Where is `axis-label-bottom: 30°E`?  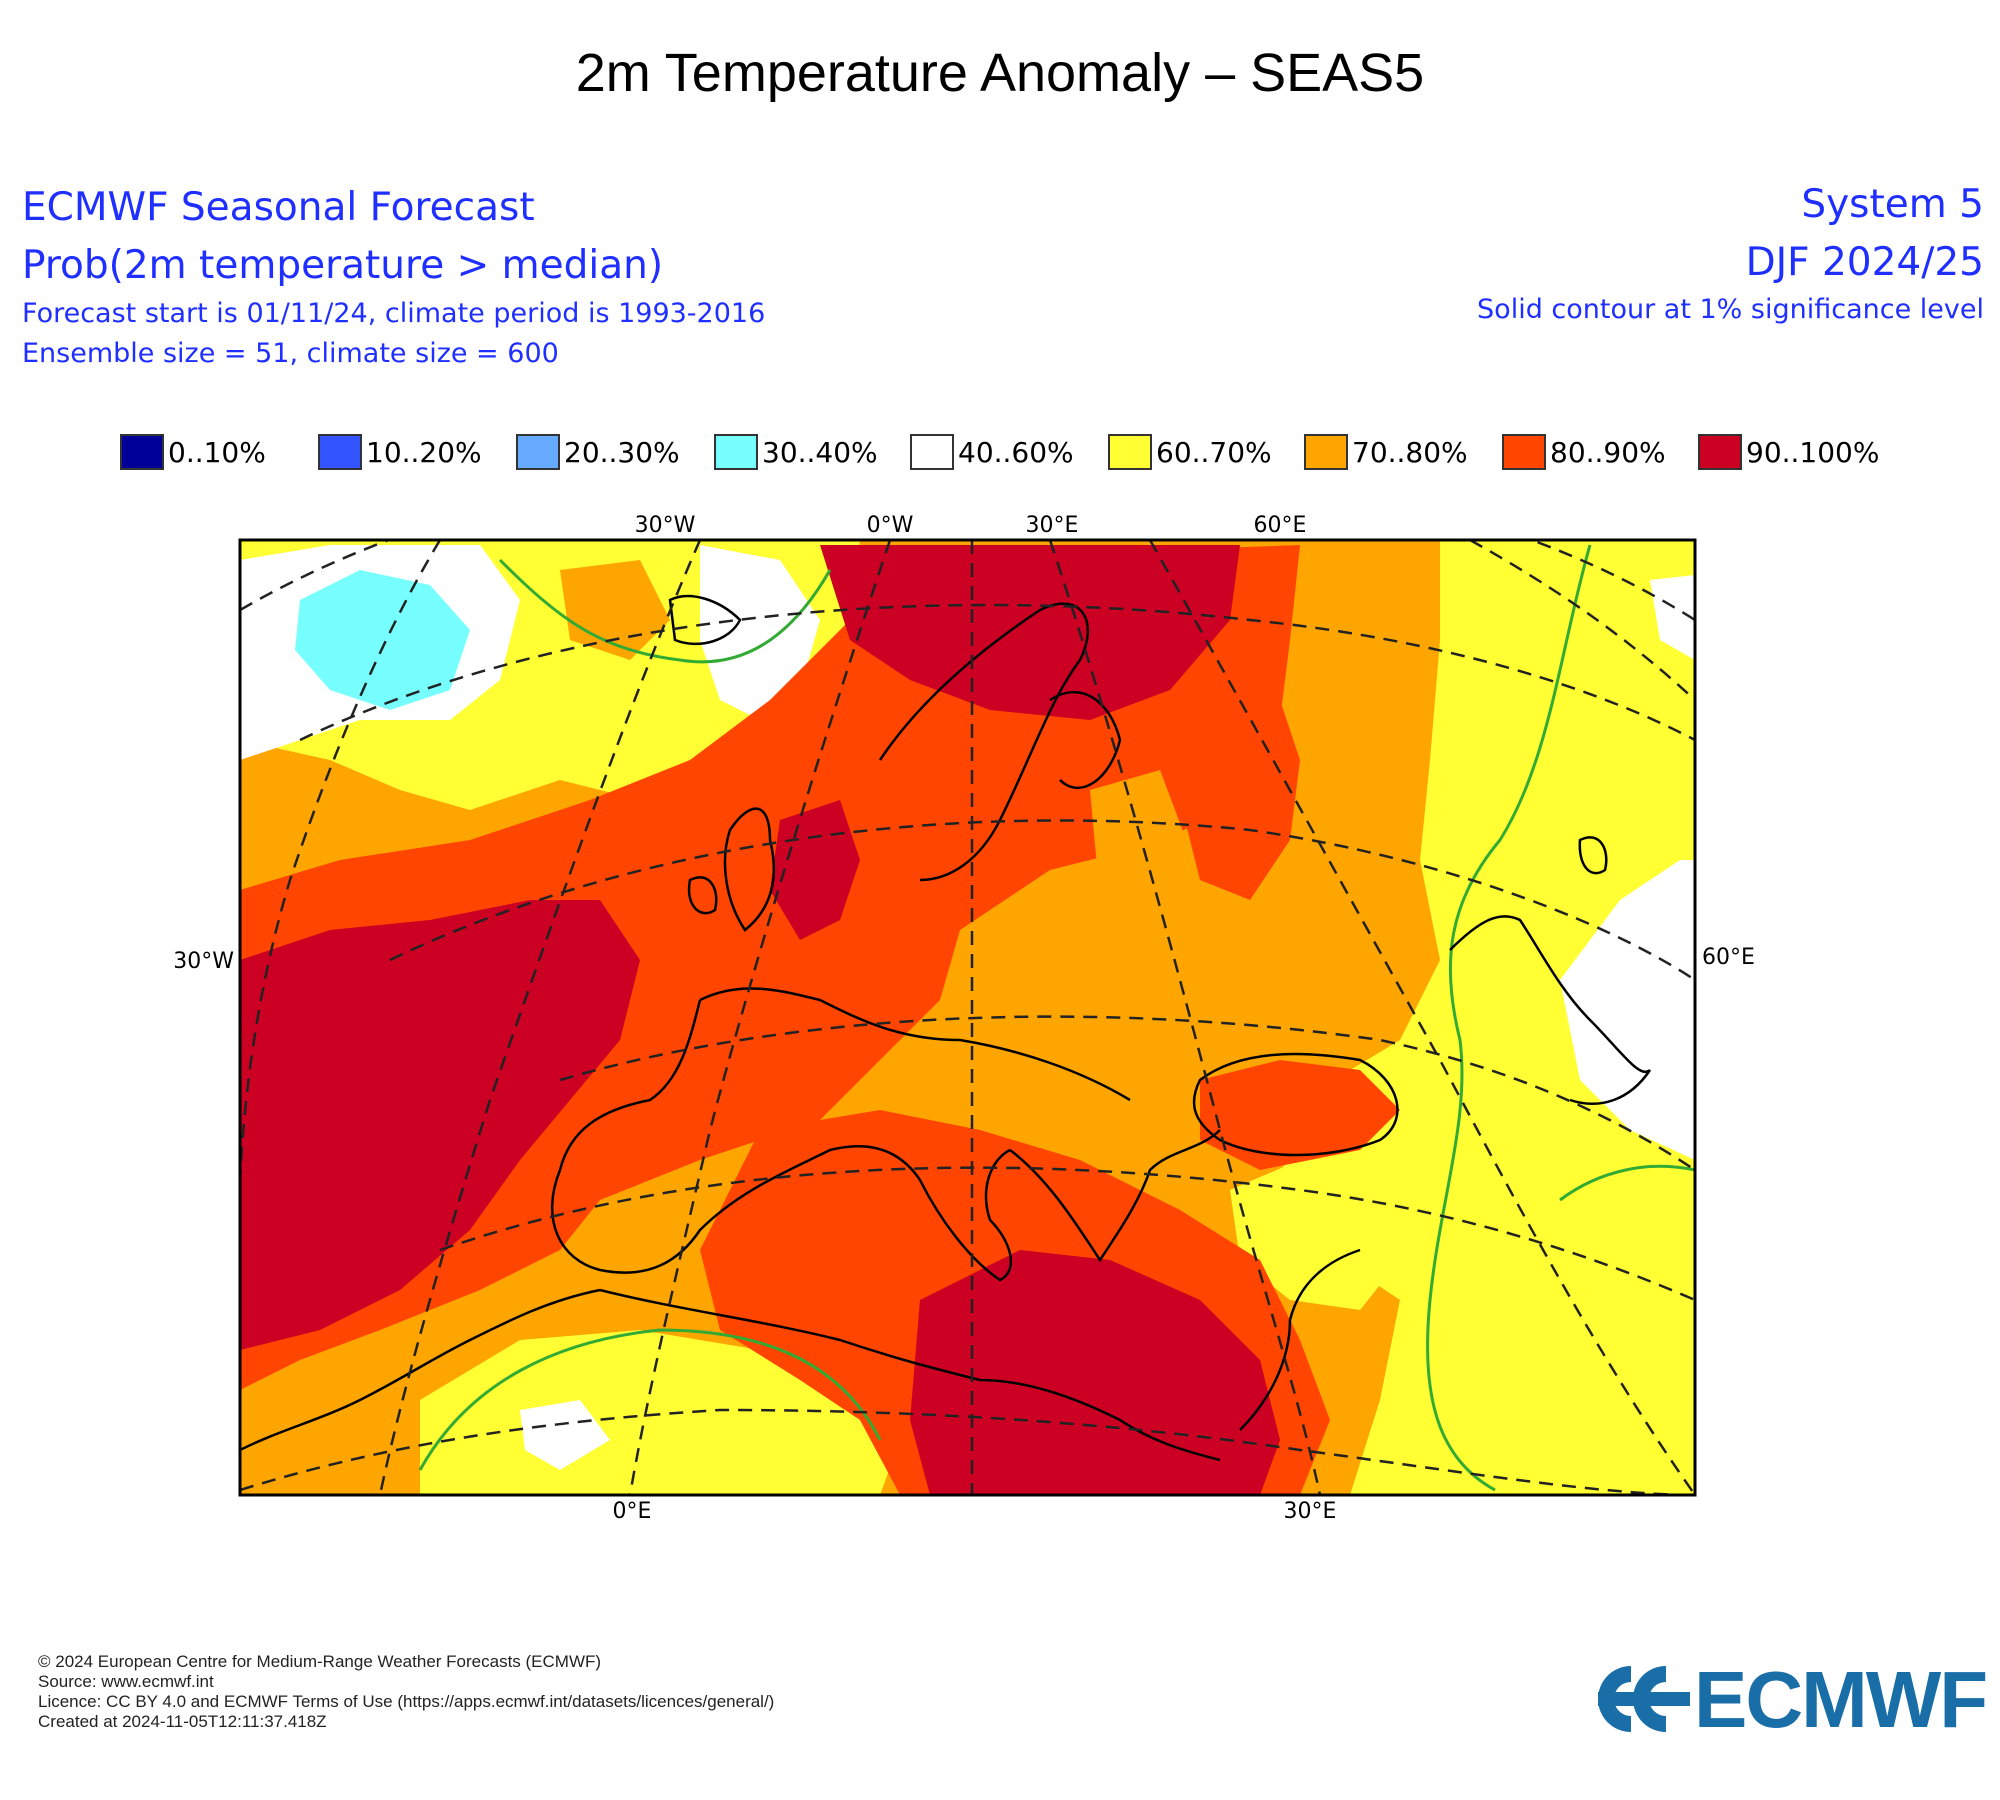 axis-label-bottom: 30°E is located at coordinates (1310, 1511).